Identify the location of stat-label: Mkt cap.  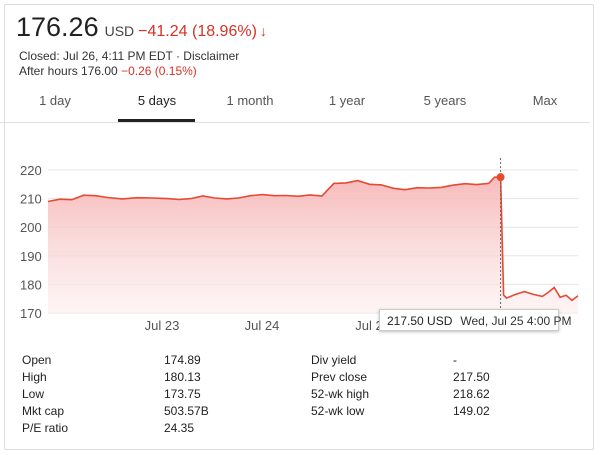
(43, 411).